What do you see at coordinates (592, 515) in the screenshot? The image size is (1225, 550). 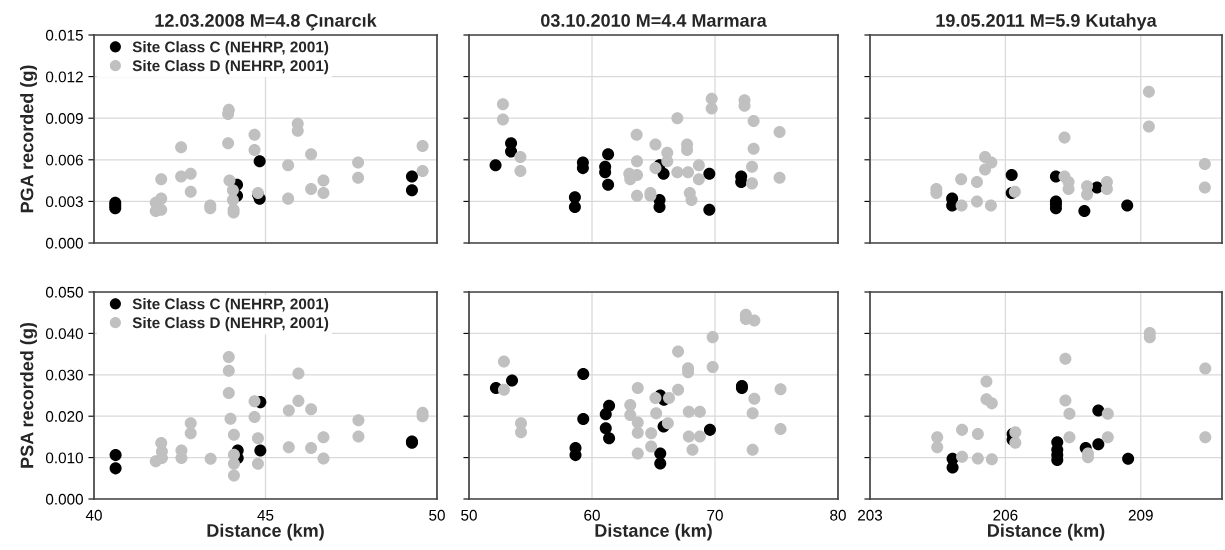 I see `x-tick-label: 60` at bounding box center [592, 515].